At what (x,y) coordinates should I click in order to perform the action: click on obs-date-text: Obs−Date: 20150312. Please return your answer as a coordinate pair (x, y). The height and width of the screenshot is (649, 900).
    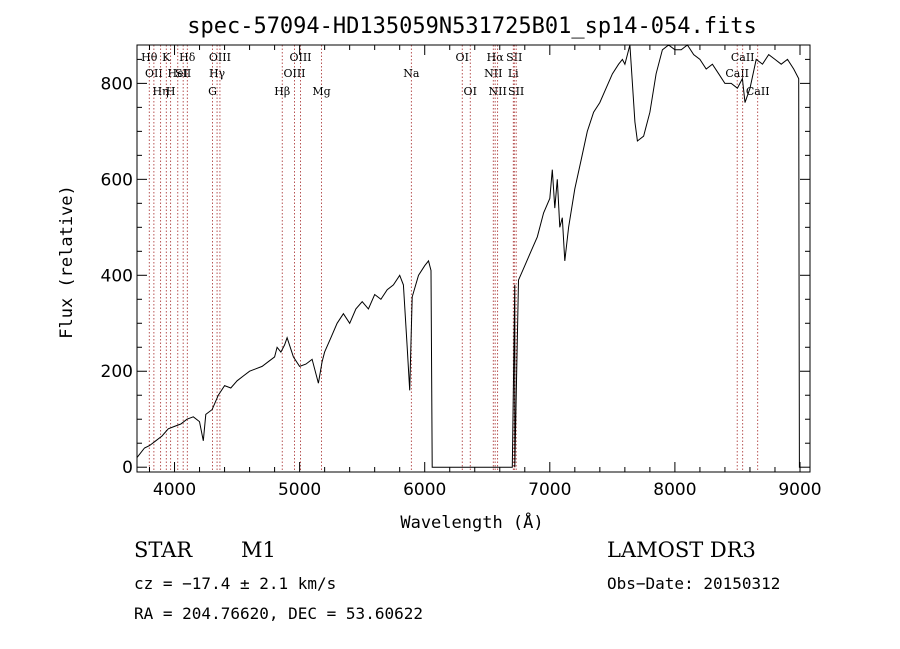
    Looking at the image, I should click on (694, 583).